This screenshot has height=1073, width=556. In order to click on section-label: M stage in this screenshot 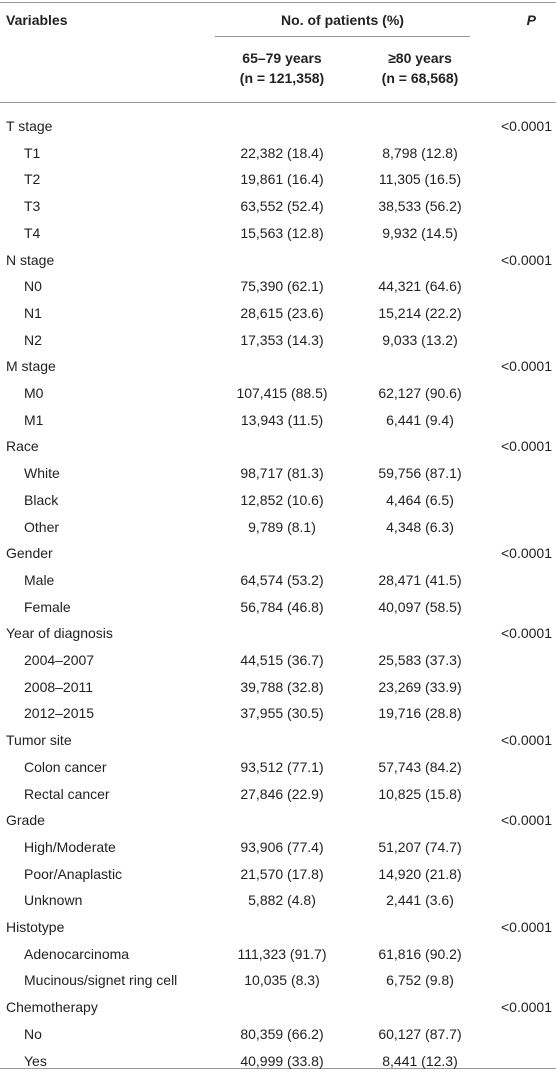, I will do `click(31, 366)`.